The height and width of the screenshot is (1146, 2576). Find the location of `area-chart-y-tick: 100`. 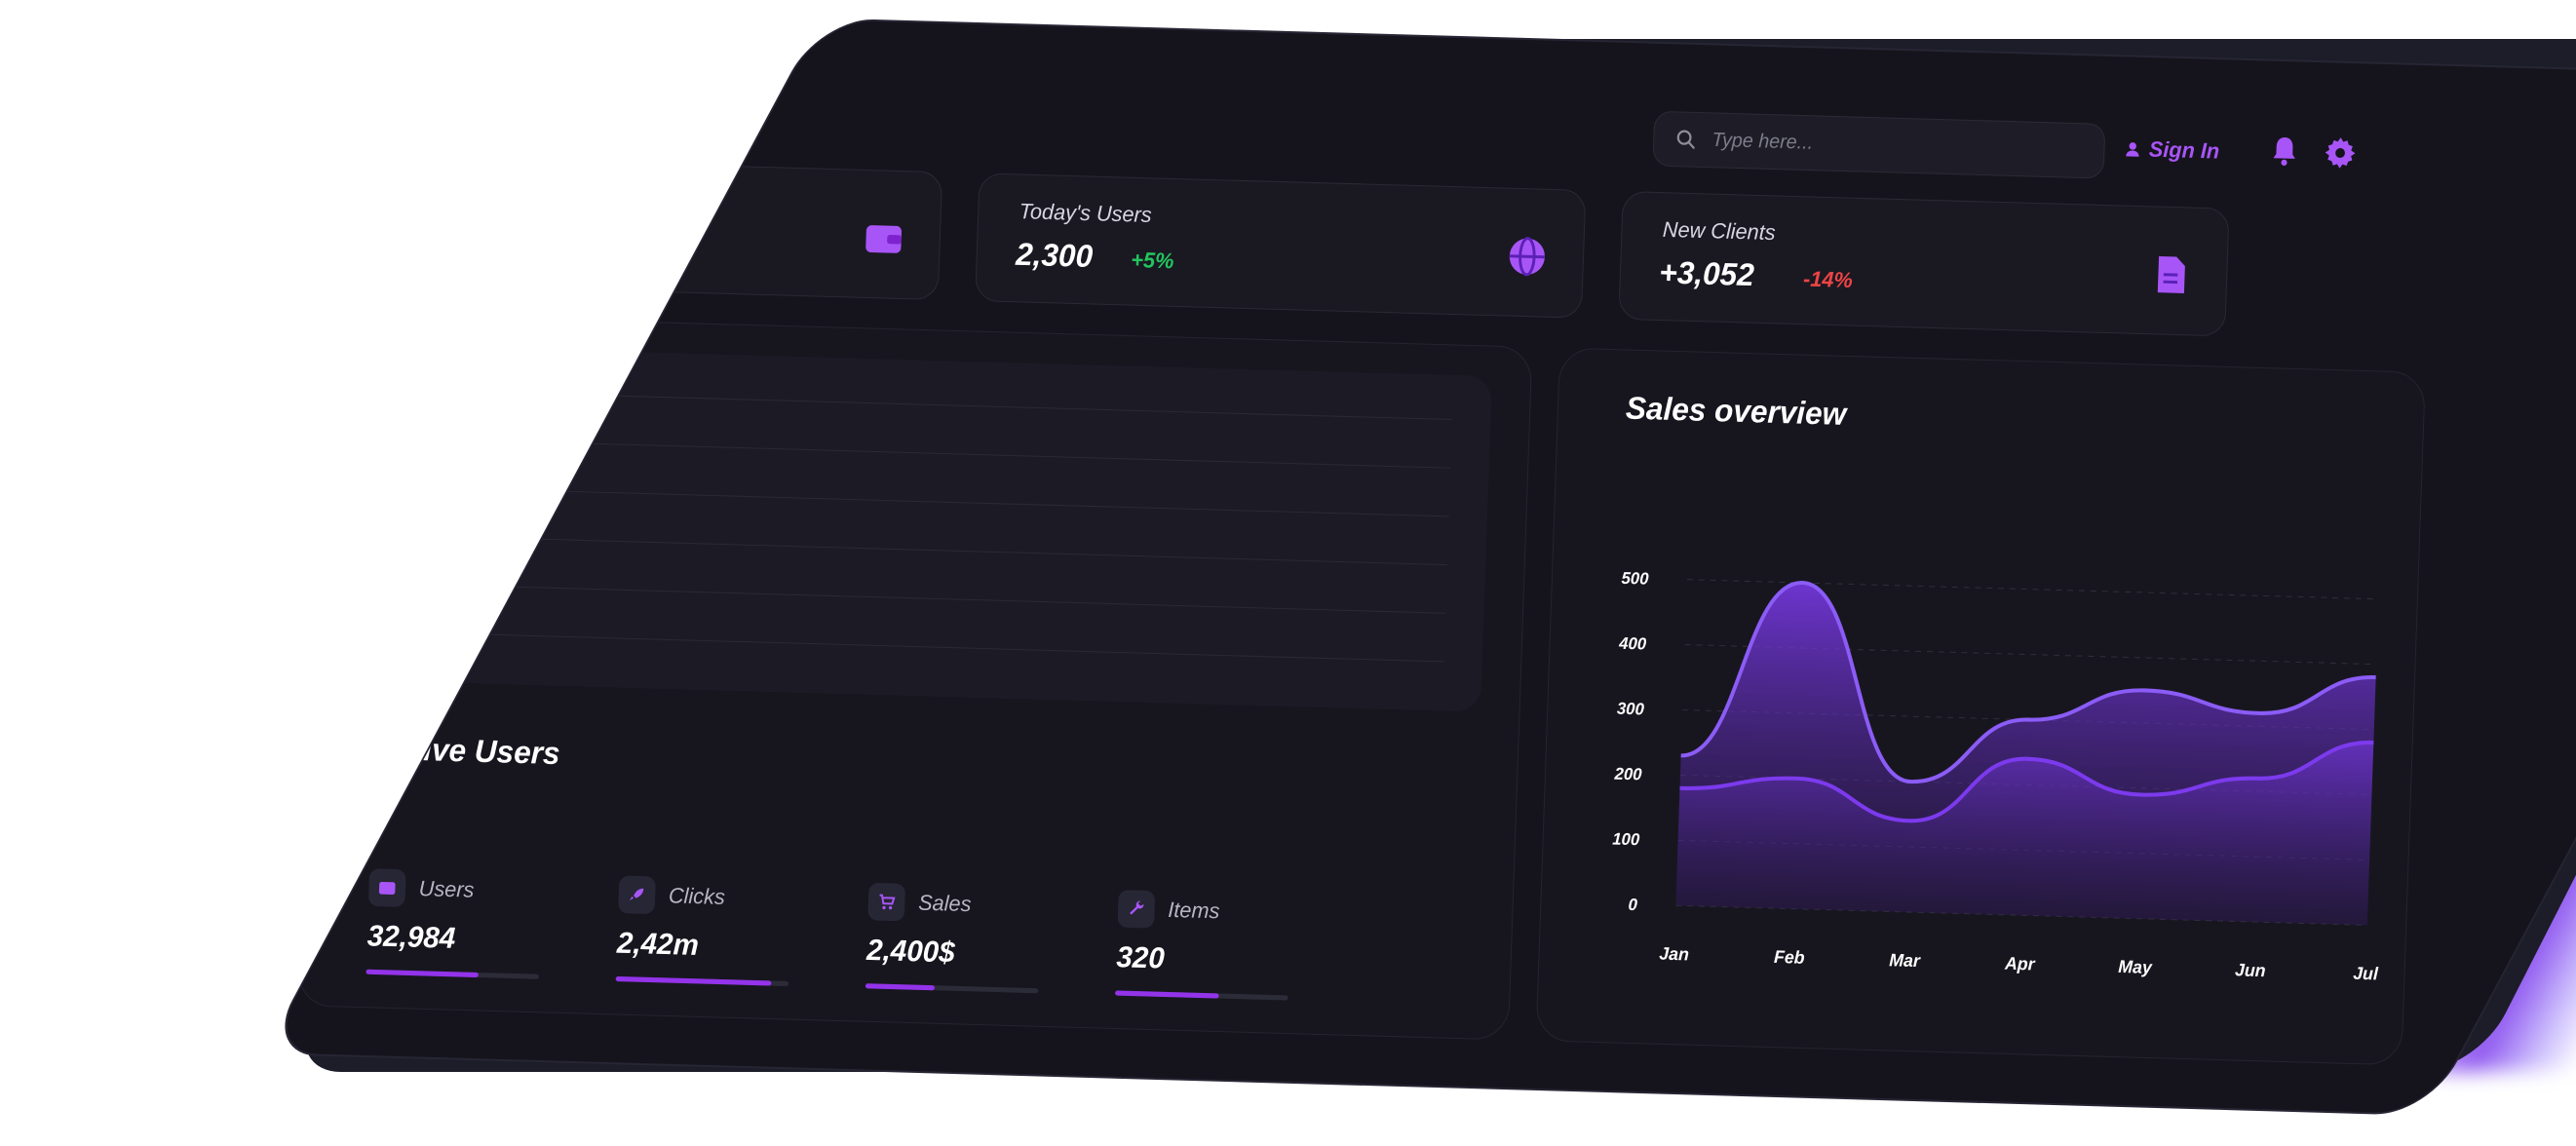

area-chart-y-tick: 100 is located at coordinates (1626, 839).